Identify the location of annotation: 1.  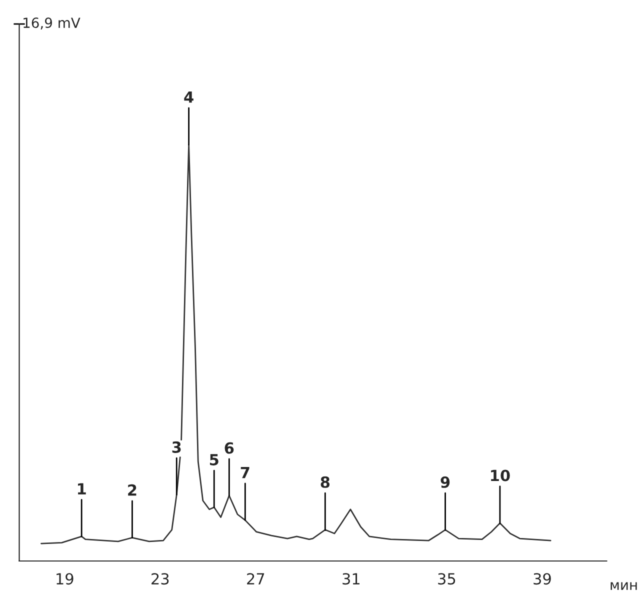
(82, 488).